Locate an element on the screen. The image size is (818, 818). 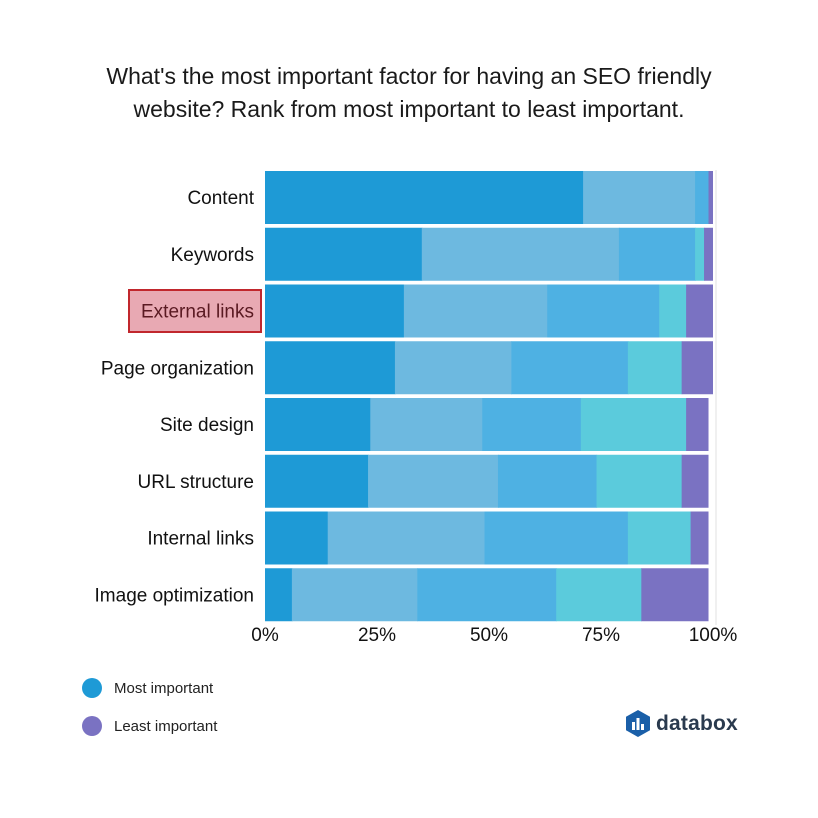
category-highlight-box is located at coordinates (195, 311).